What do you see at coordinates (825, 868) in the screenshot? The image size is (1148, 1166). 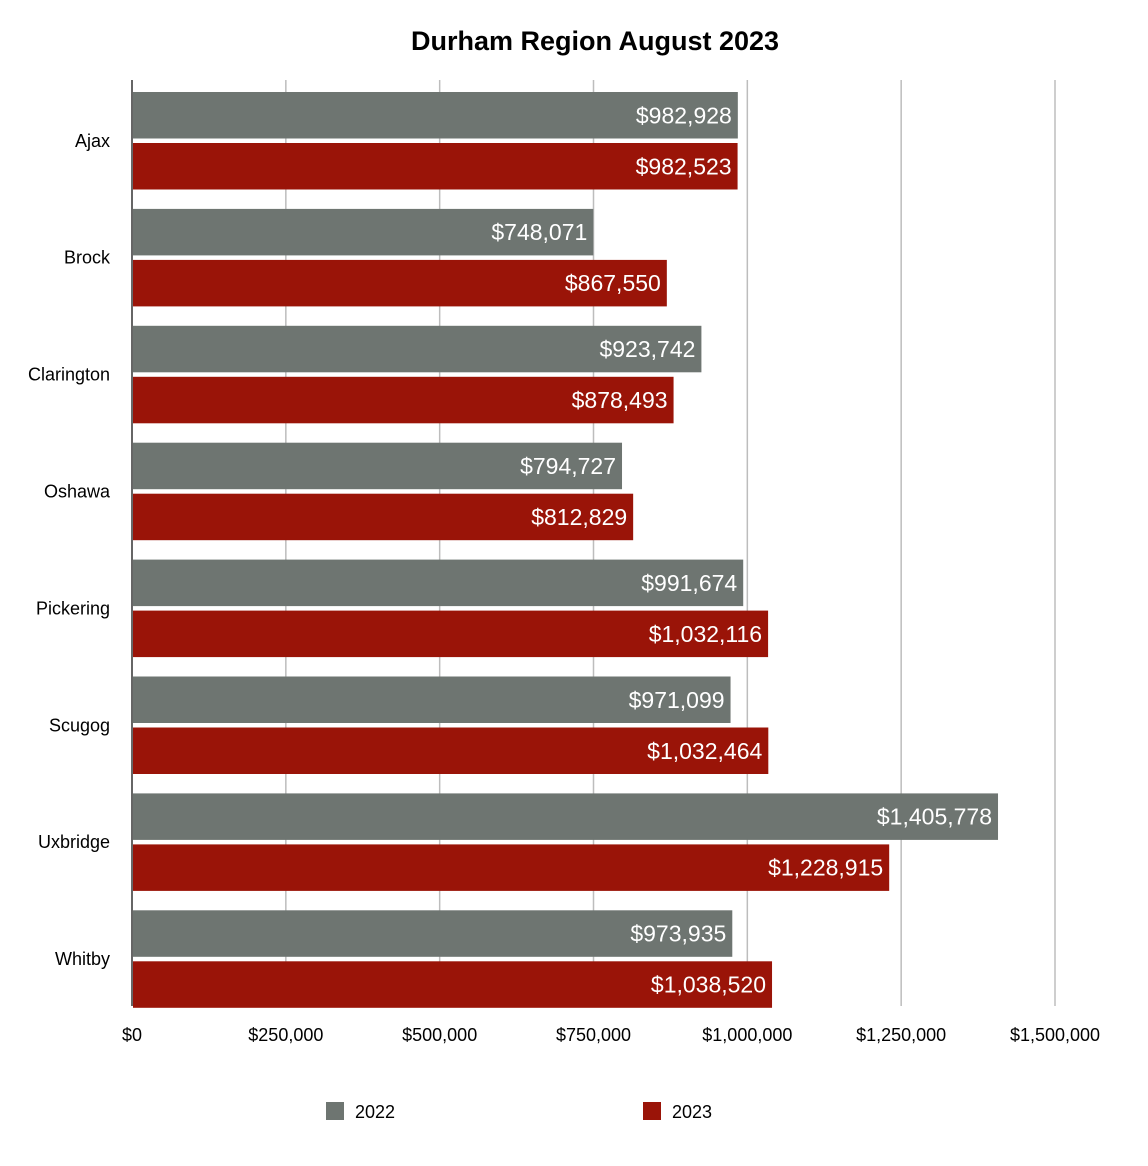 I see `bar-value-label: $1,228,915` at bounding box center [825, 868].